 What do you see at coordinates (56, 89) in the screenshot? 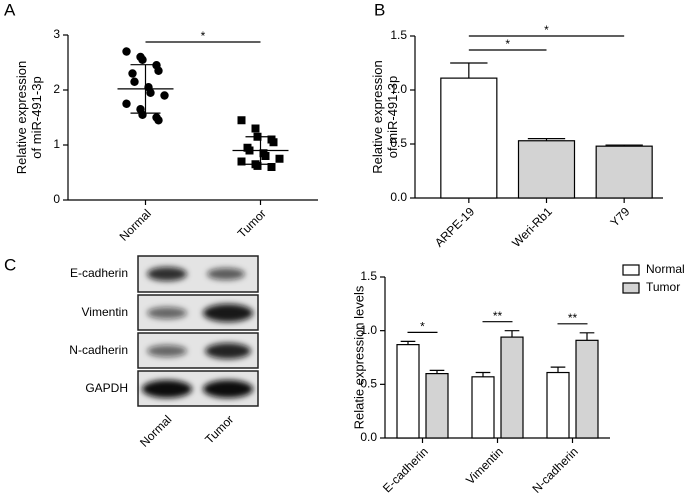
I see `y-tick-label: 2` at bounding box center [56, 89].